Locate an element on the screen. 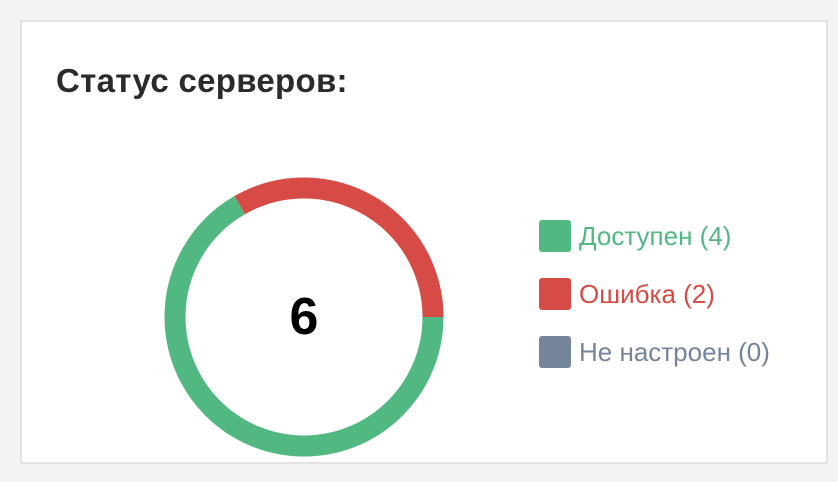 The width and height of the screenshot is (838, 482). legend-item-3: Не настроен (0) is located at coordinates (654, 352).